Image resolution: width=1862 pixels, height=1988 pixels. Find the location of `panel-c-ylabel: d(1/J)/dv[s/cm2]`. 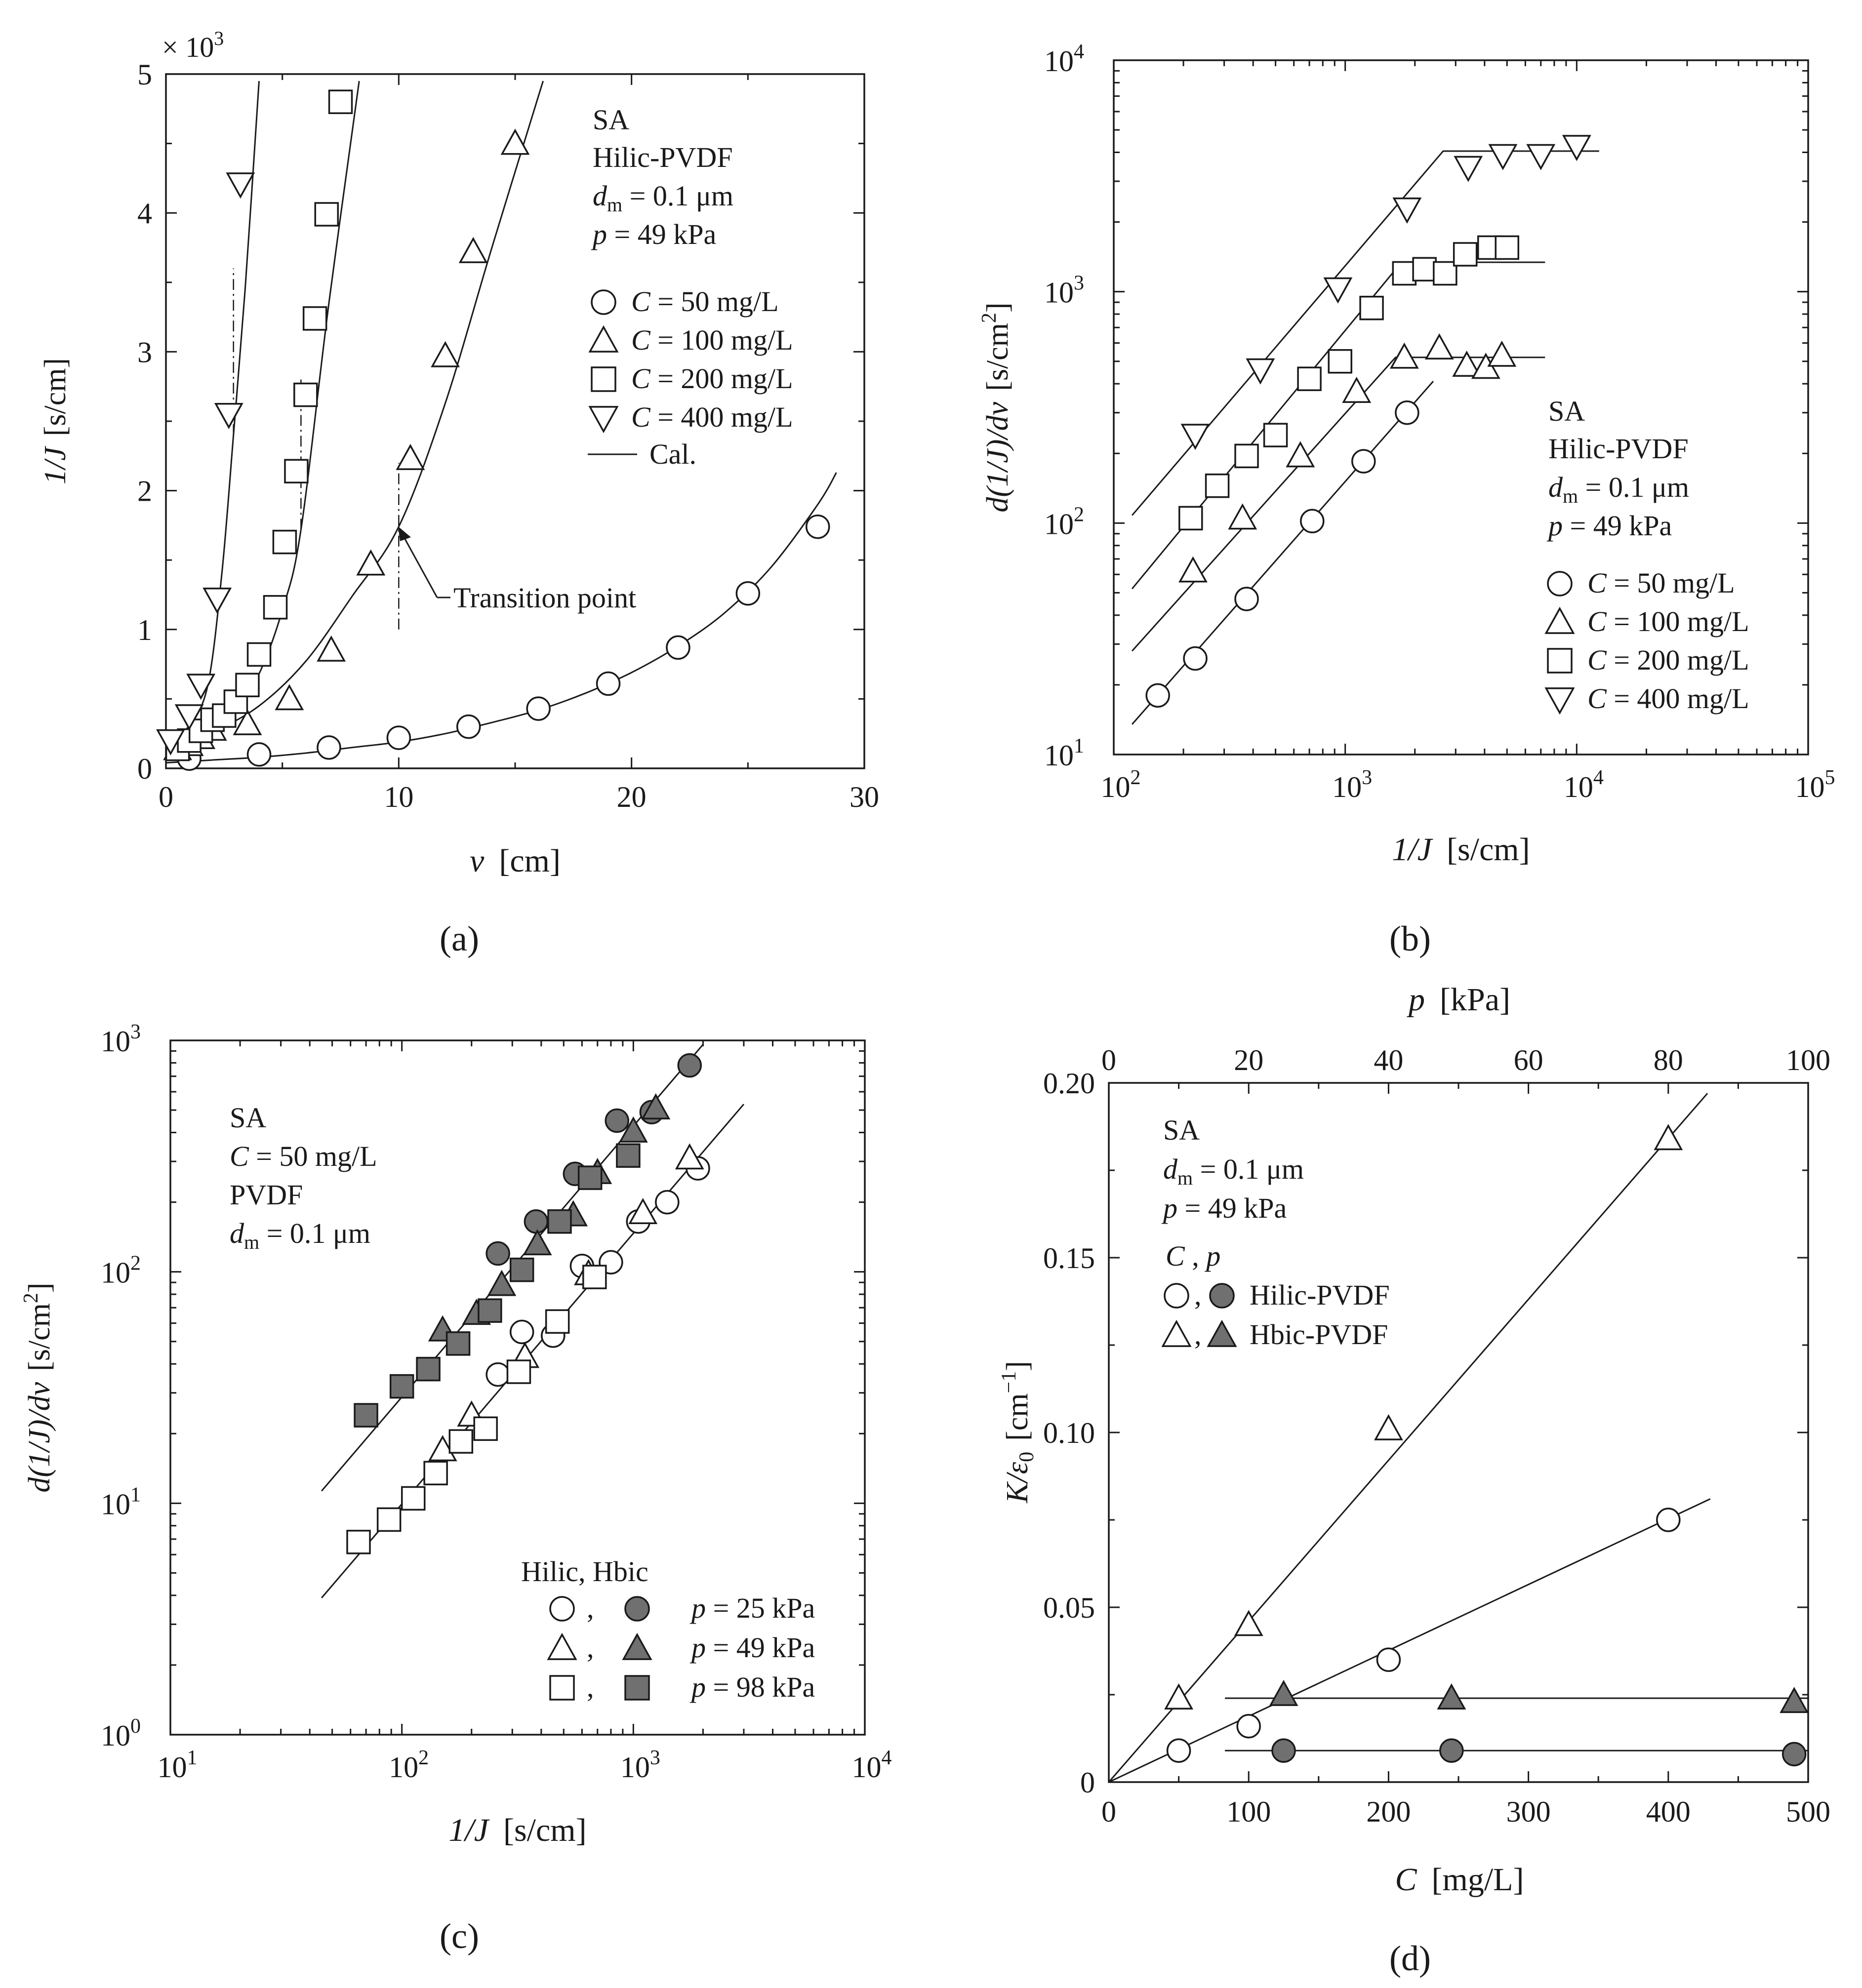

panel-c-ylabel: d(1/J)/dv[s/cm2] is located at coordinates (38, 1387).